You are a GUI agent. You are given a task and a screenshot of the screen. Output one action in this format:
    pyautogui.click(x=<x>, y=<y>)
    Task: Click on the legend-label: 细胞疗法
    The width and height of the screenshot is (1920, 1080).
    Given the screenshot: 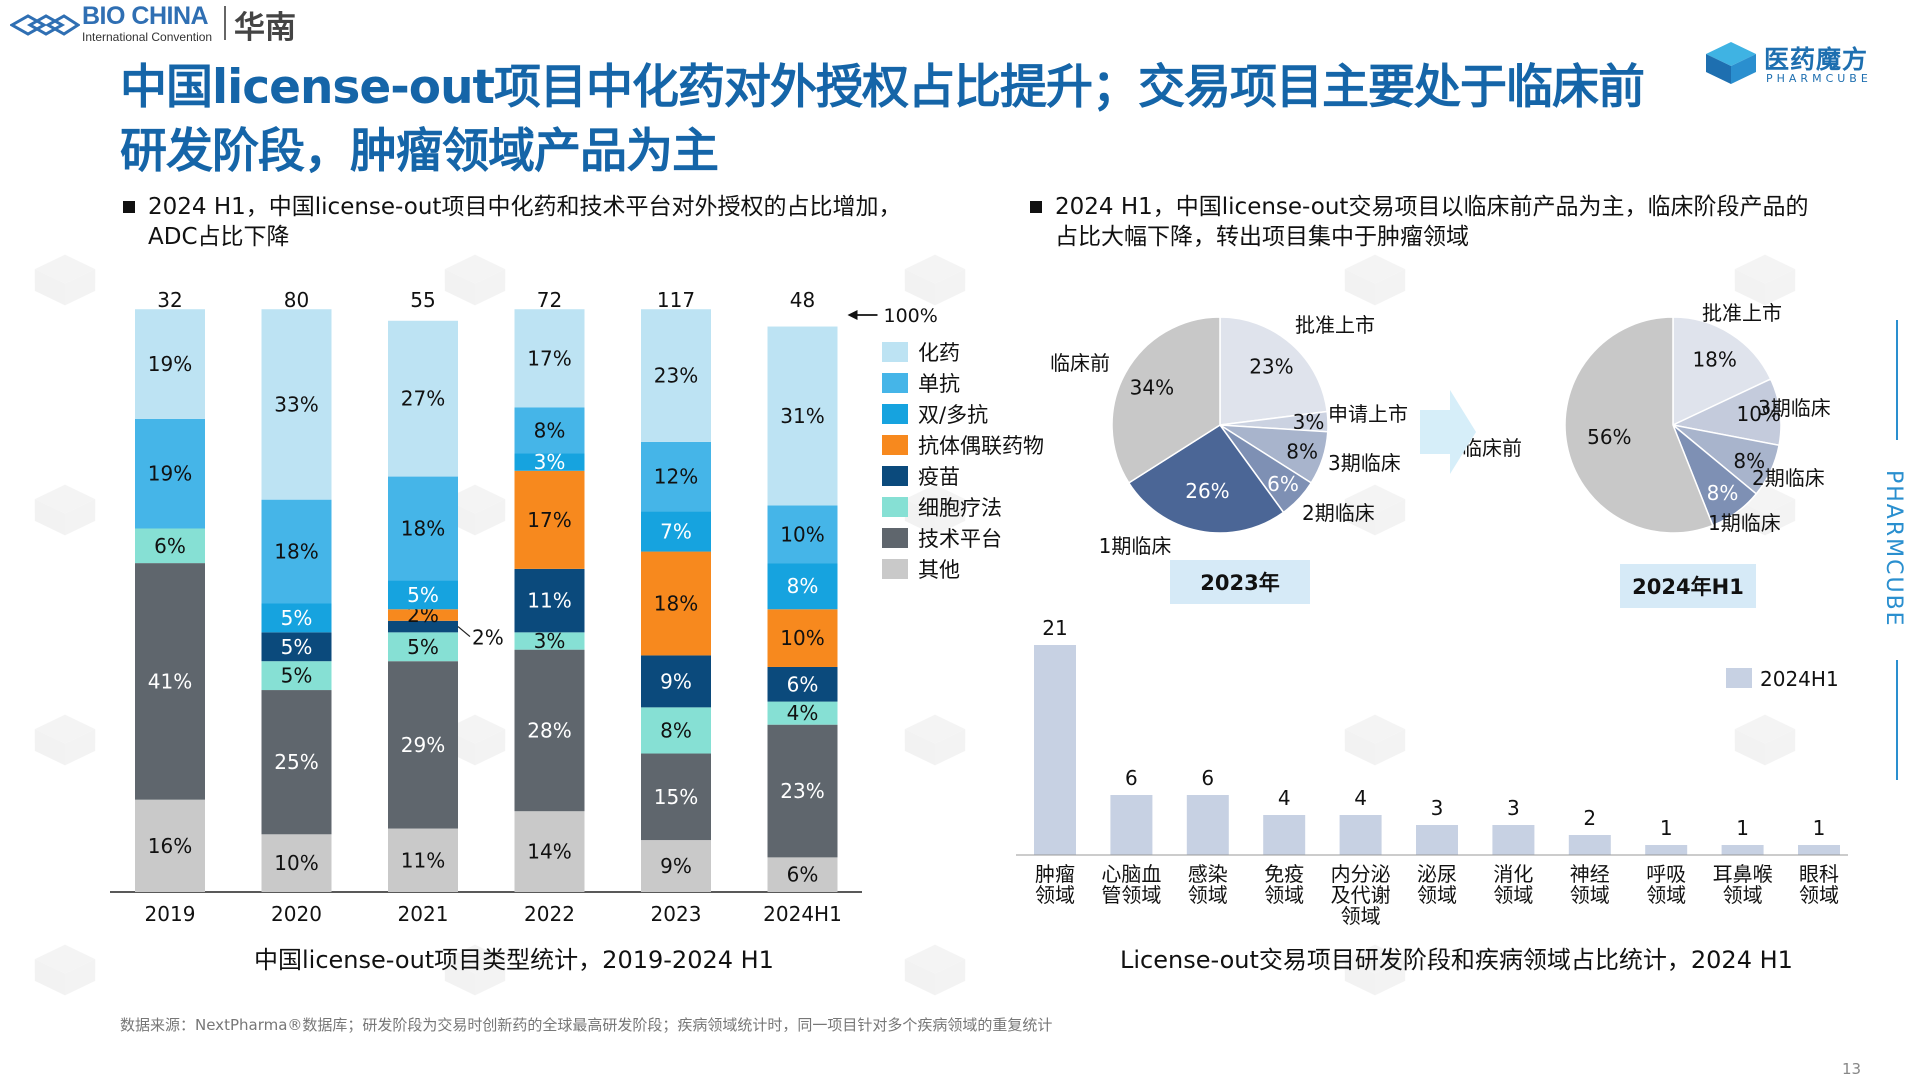 What is the action you would take?
    pyautogui.click(x=960, y=508)
    